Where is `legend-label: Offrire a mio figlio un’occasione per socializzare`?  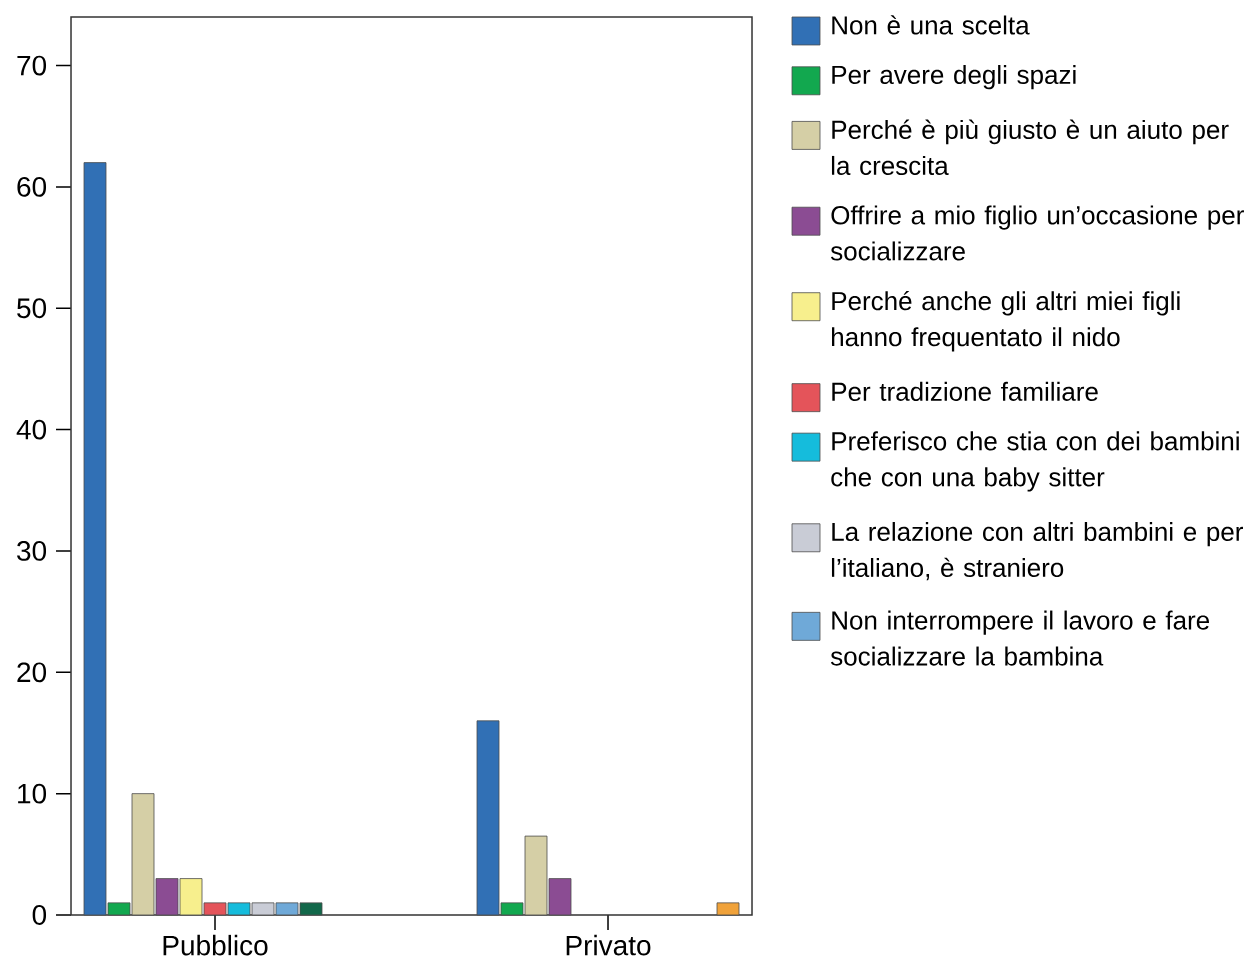 legend-label: Offrire a mio figlio un’occasione per socializzare is located at coordinates (1037, 233).